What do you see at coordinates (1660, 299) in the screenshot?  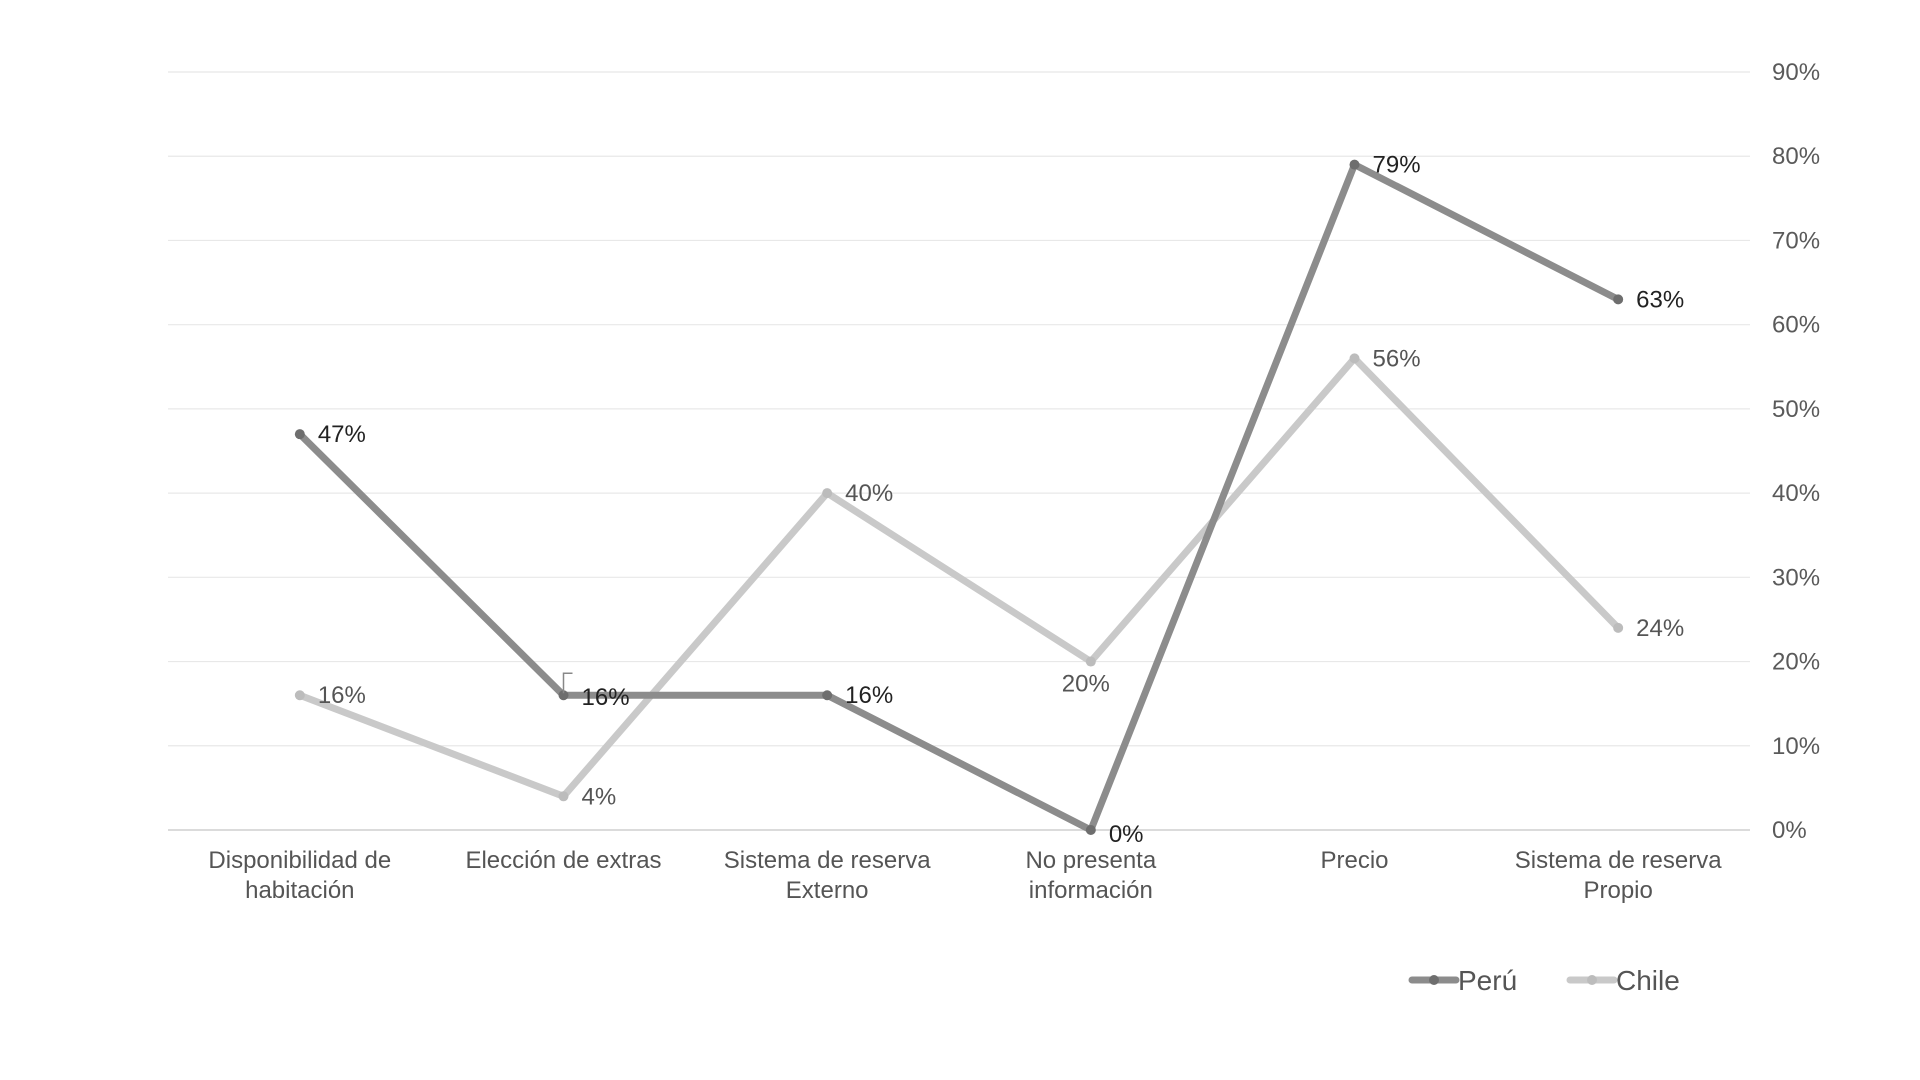 I see `data-label: 63%` at bounding box center [1660, 299].